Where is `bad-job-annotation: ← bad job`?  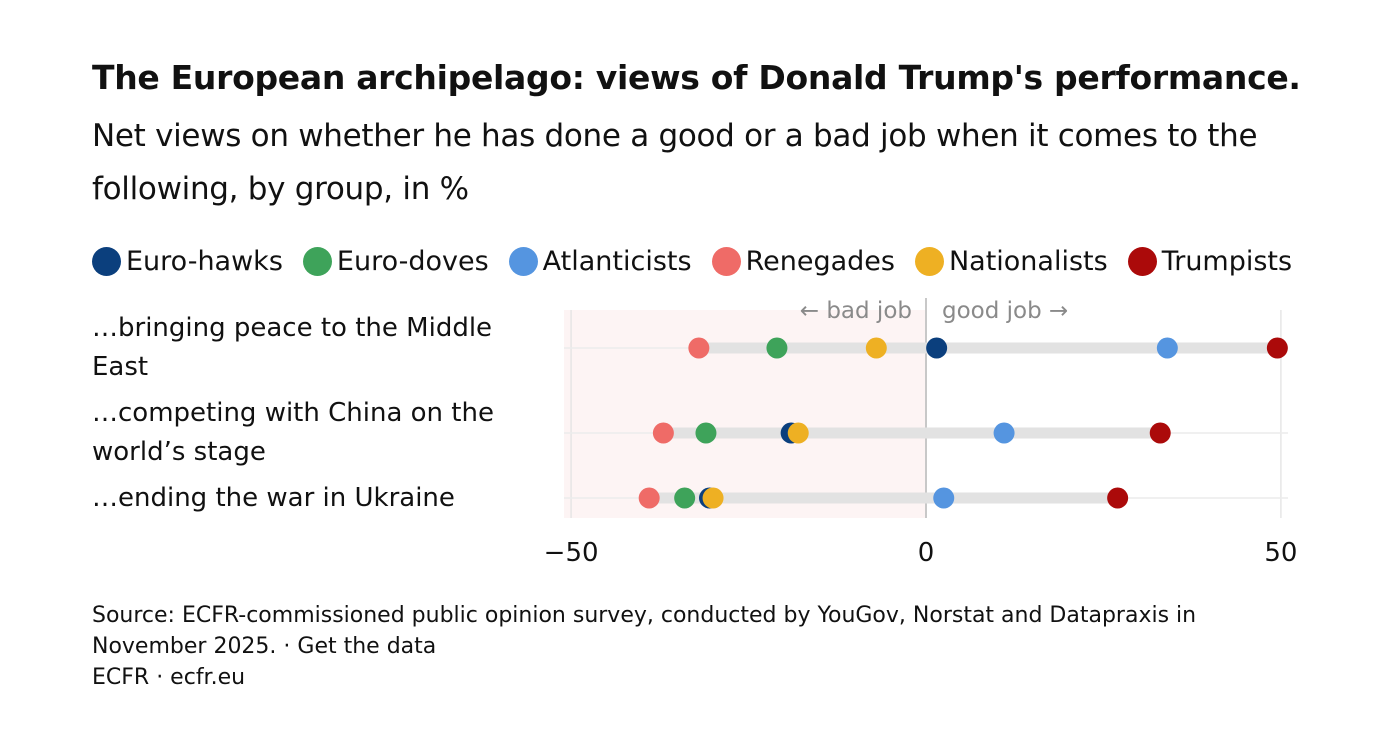
bad-job-annotation: ← bad job is located at coordinates (856, 311).